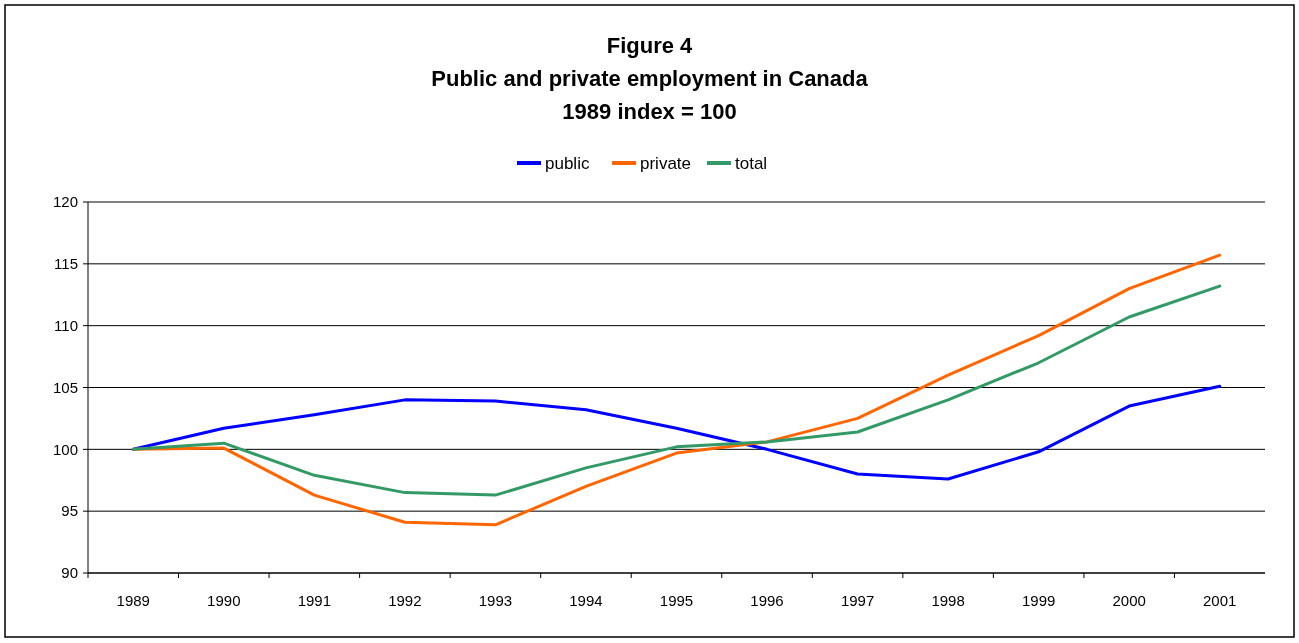 The width and height of the screenshot is (1299, 643). I want to click on y-tick-label: 110, so click(66, 325).